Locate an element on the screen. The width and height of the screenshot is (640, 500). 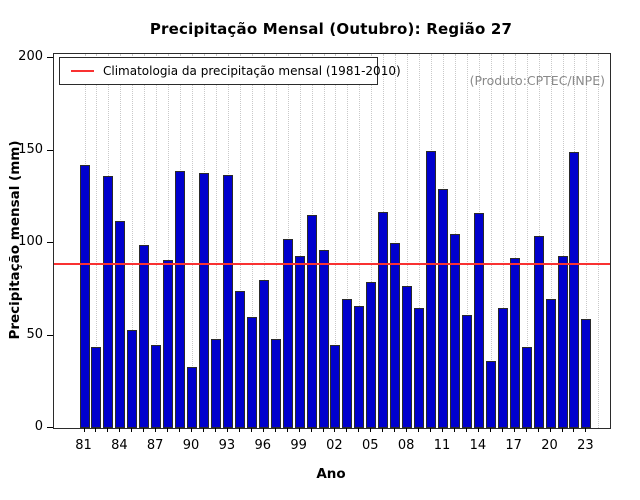
bar-2023 is located at coordinates (586, 373).